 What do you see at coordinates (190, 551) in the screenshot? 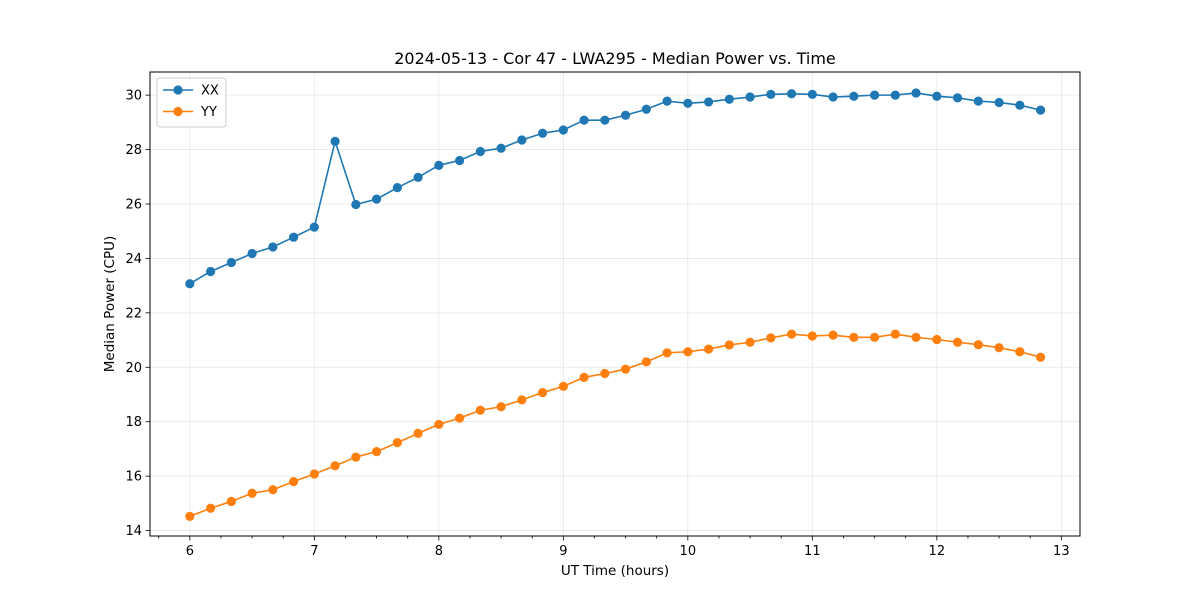
I see `x-tick-label: 6` at bounding box center [190, 551].